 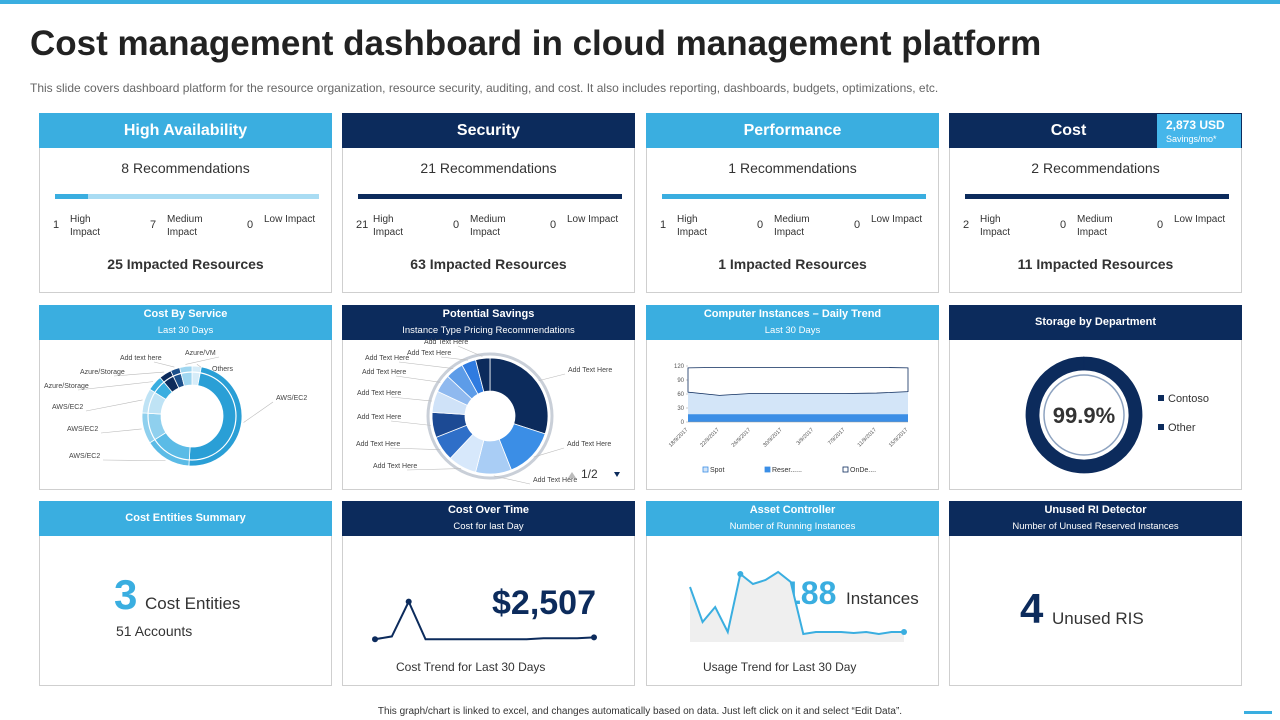 I want to click on impact-label: Medium Impact, so click(x=792, y=226).